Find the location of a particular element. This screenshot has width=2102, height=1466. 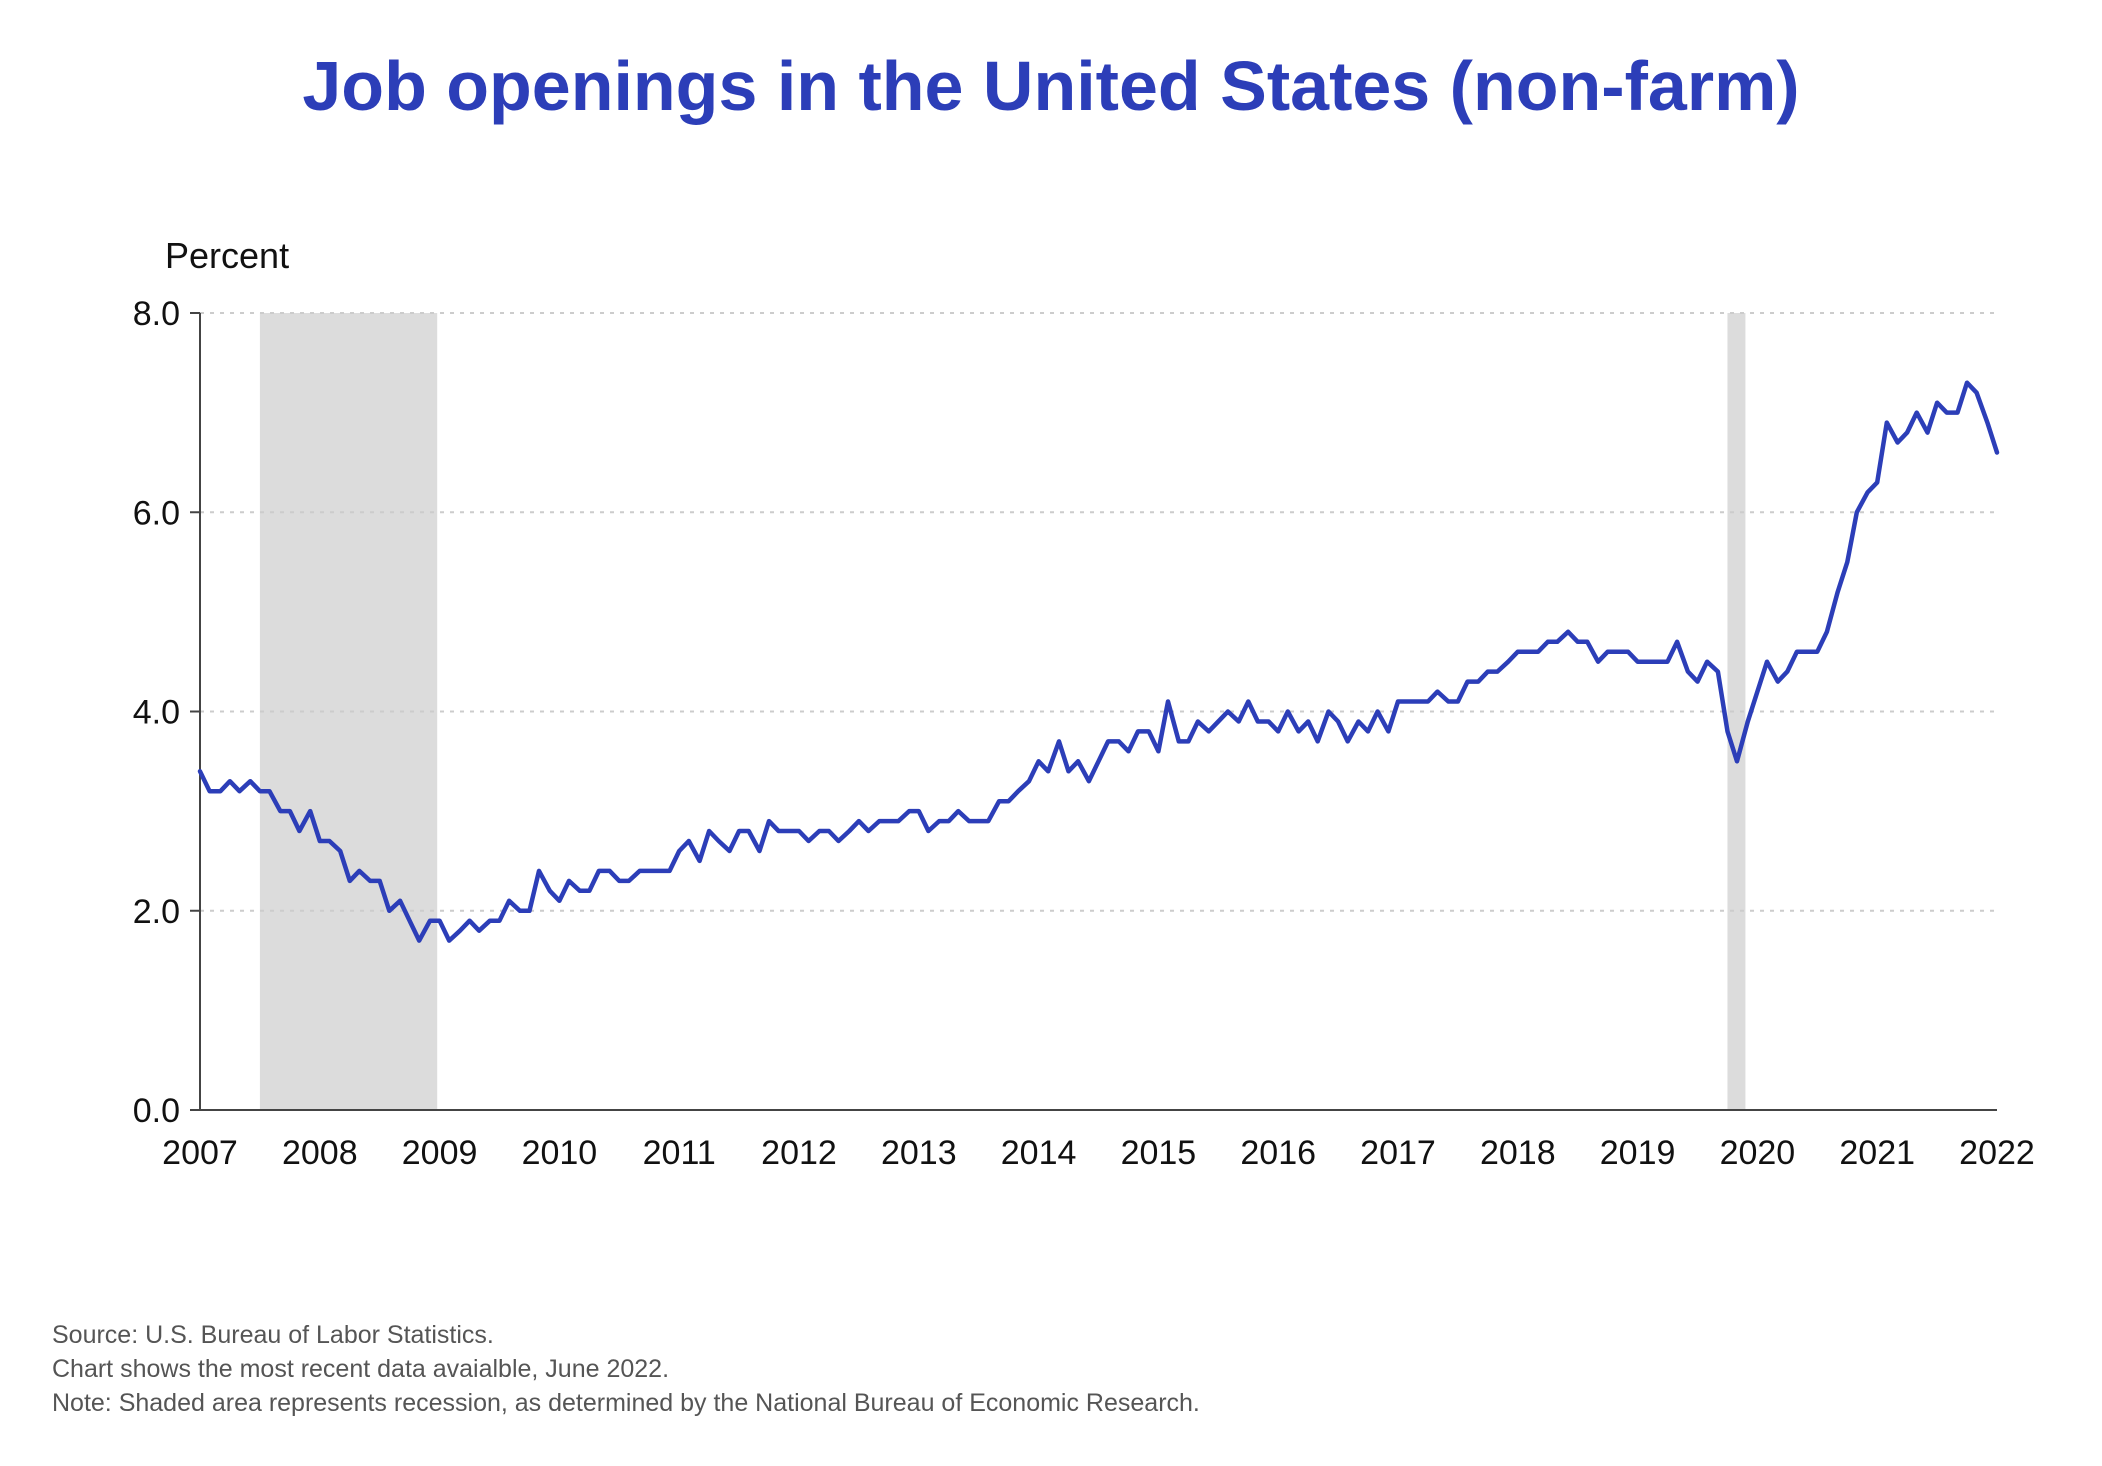

y-tick-label-4.0: 4.0 is located at coordinates (156, 713).